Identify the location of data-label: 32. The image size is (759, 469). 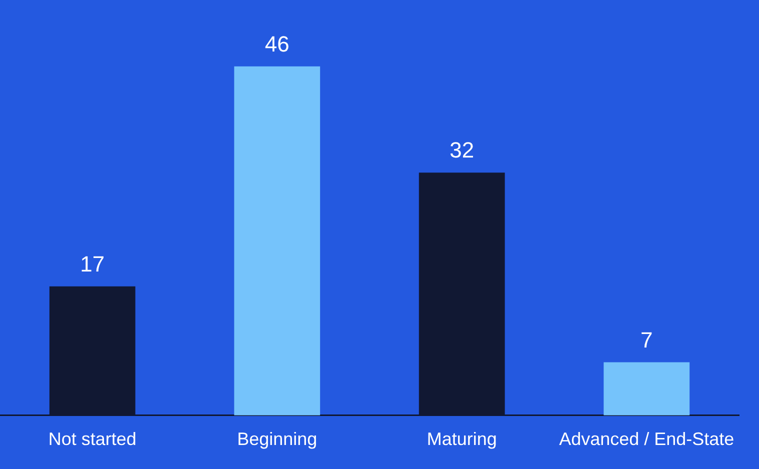
(462, 150).